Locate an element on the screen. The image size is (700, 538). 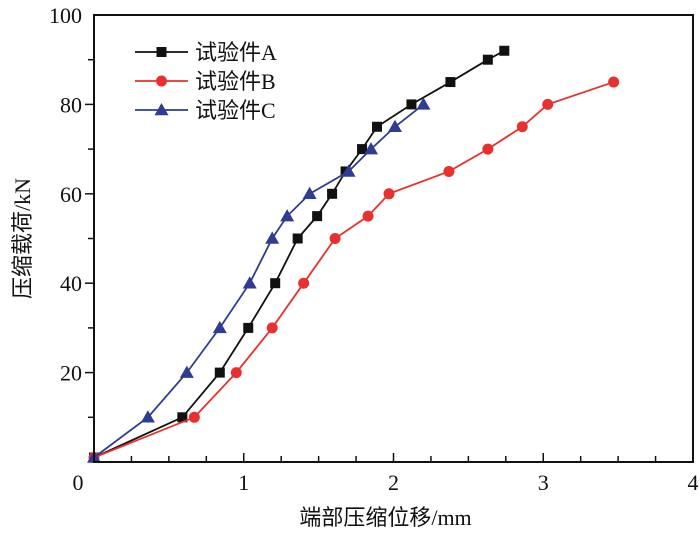
y-tick-label: 100 is located at coordinates (65, 15).